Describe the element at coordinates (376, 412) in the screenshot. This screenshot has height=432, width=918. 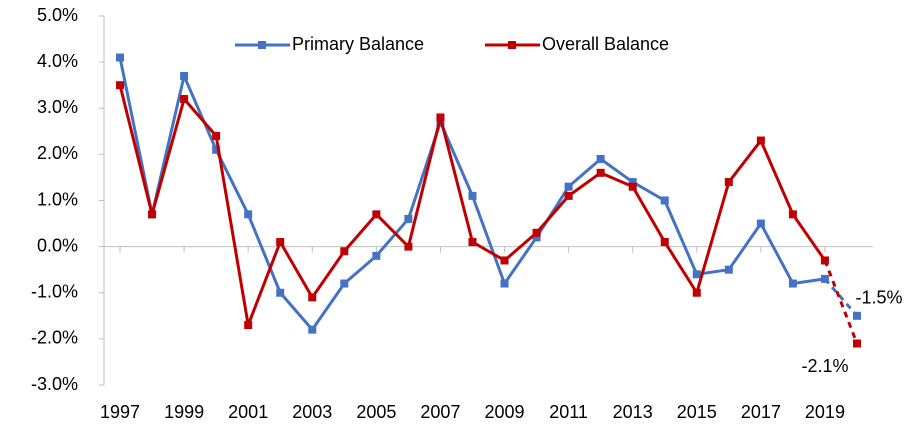
I see `x-tick-label: 2005` at that location.